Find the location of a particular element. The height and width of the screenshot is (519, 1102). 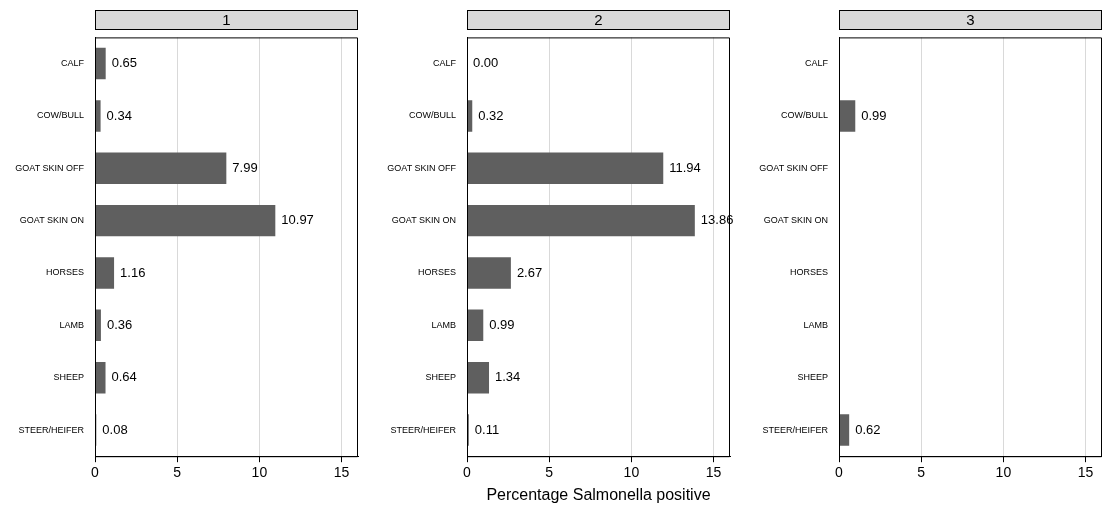

data-label: 0.32 is located at coordinates (491, 115).